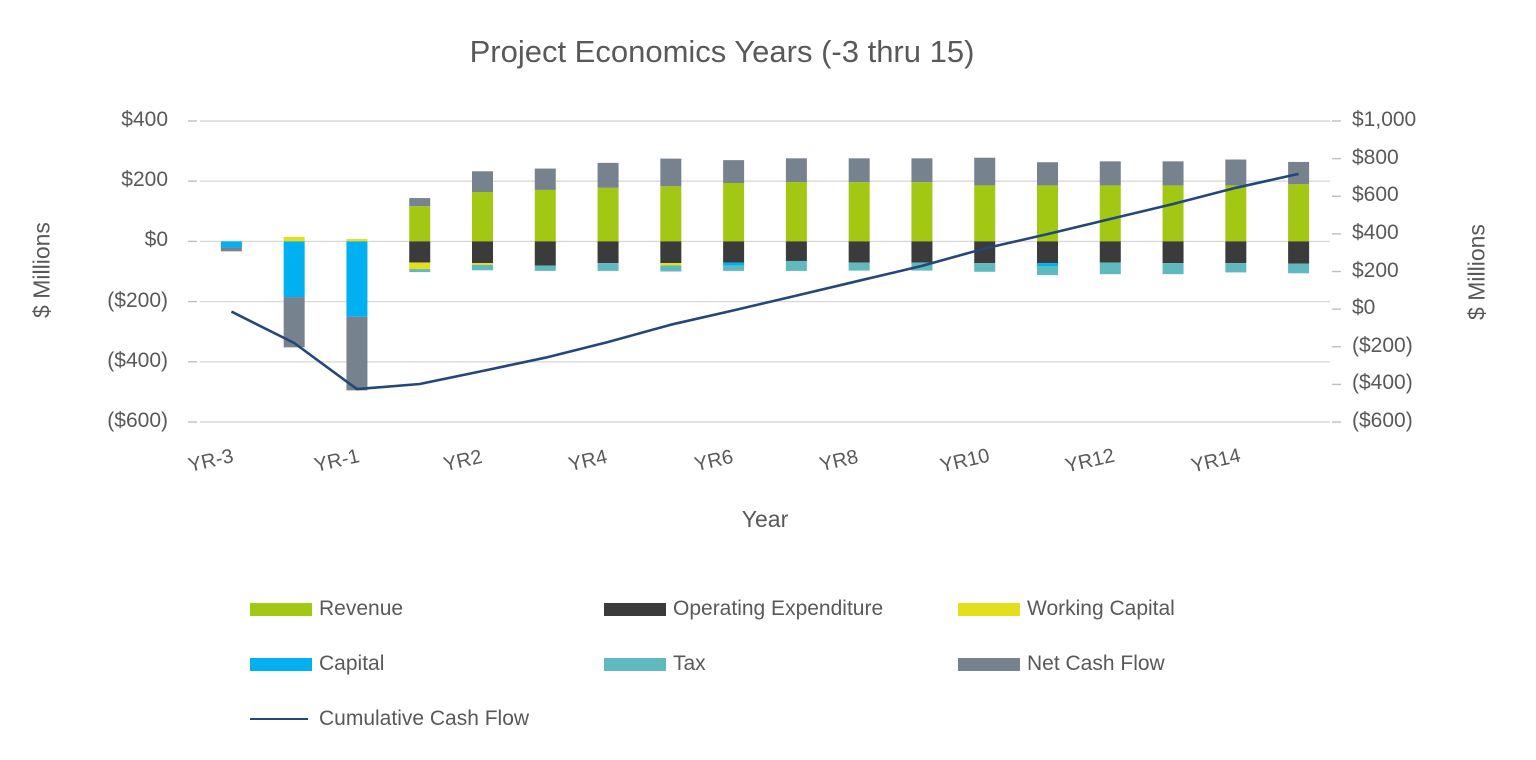 The image size is (1536, 760). Describe the element at coordinates (156, 240) in the screenshot. I see `left-axis-tick-label: $0` at that location.